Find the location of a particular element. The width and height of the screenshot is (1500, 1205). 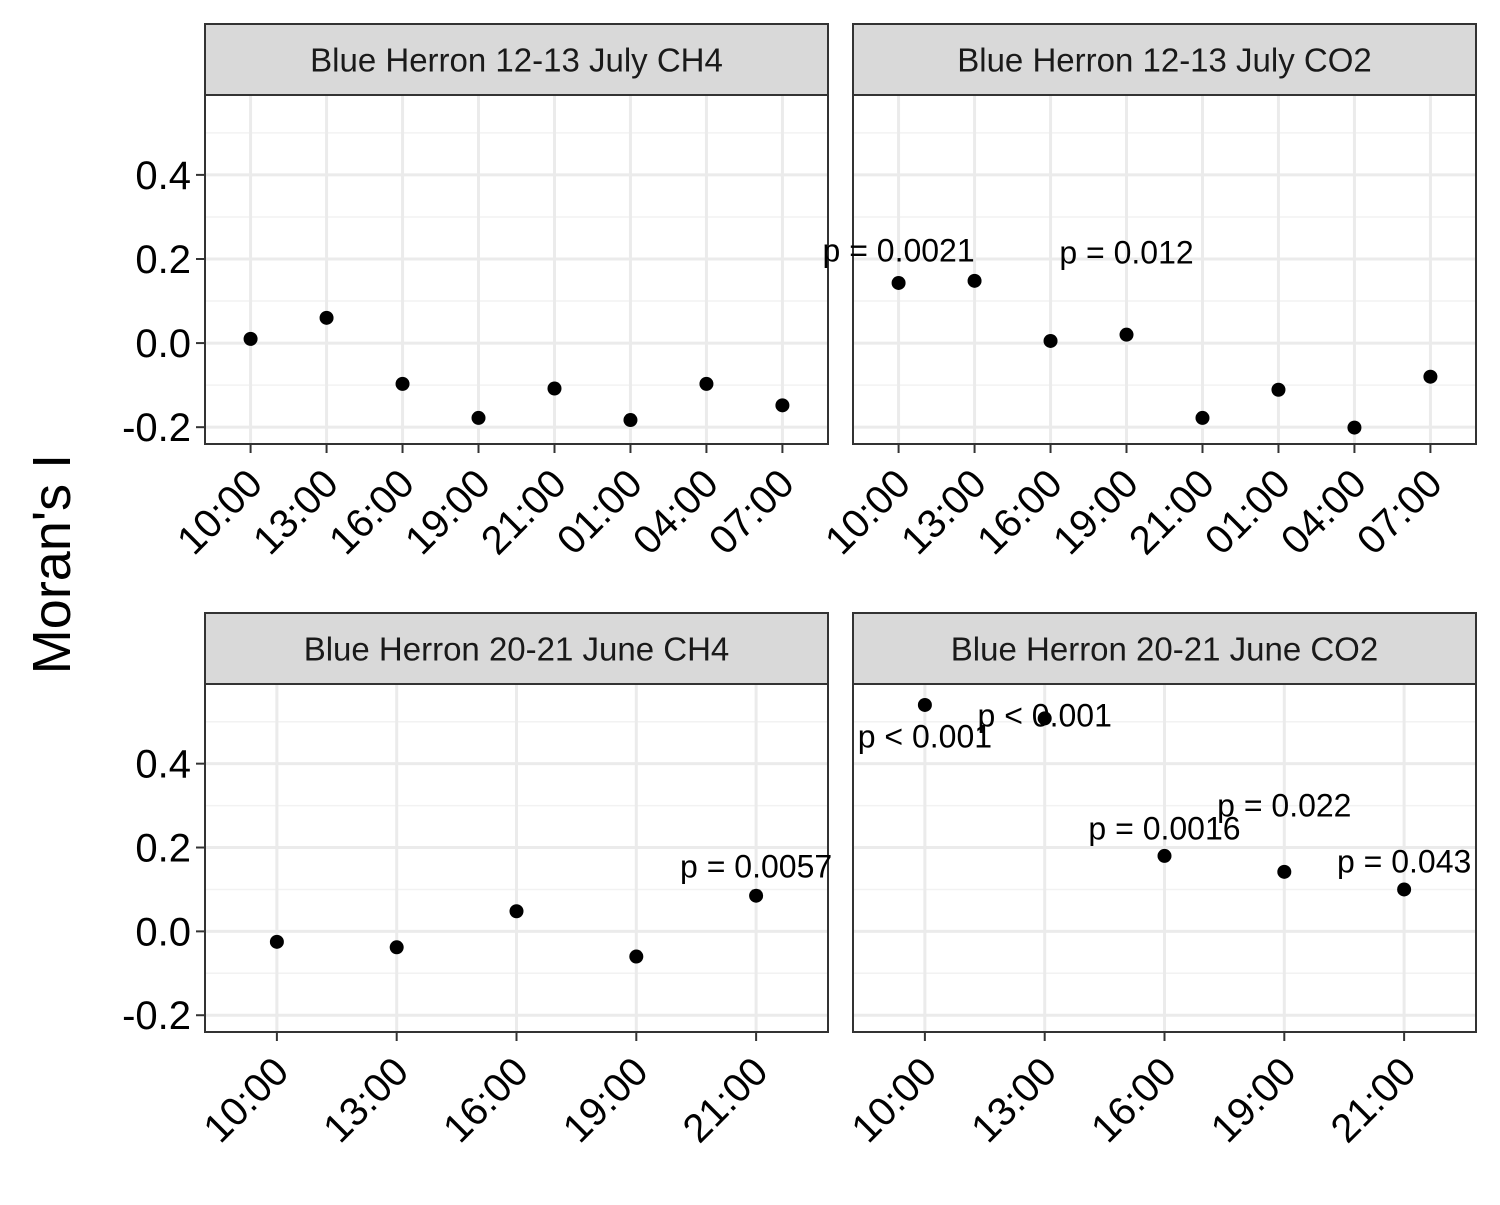

p-value-annotation: p = 0.012 is located at coordinates (1126, 253).